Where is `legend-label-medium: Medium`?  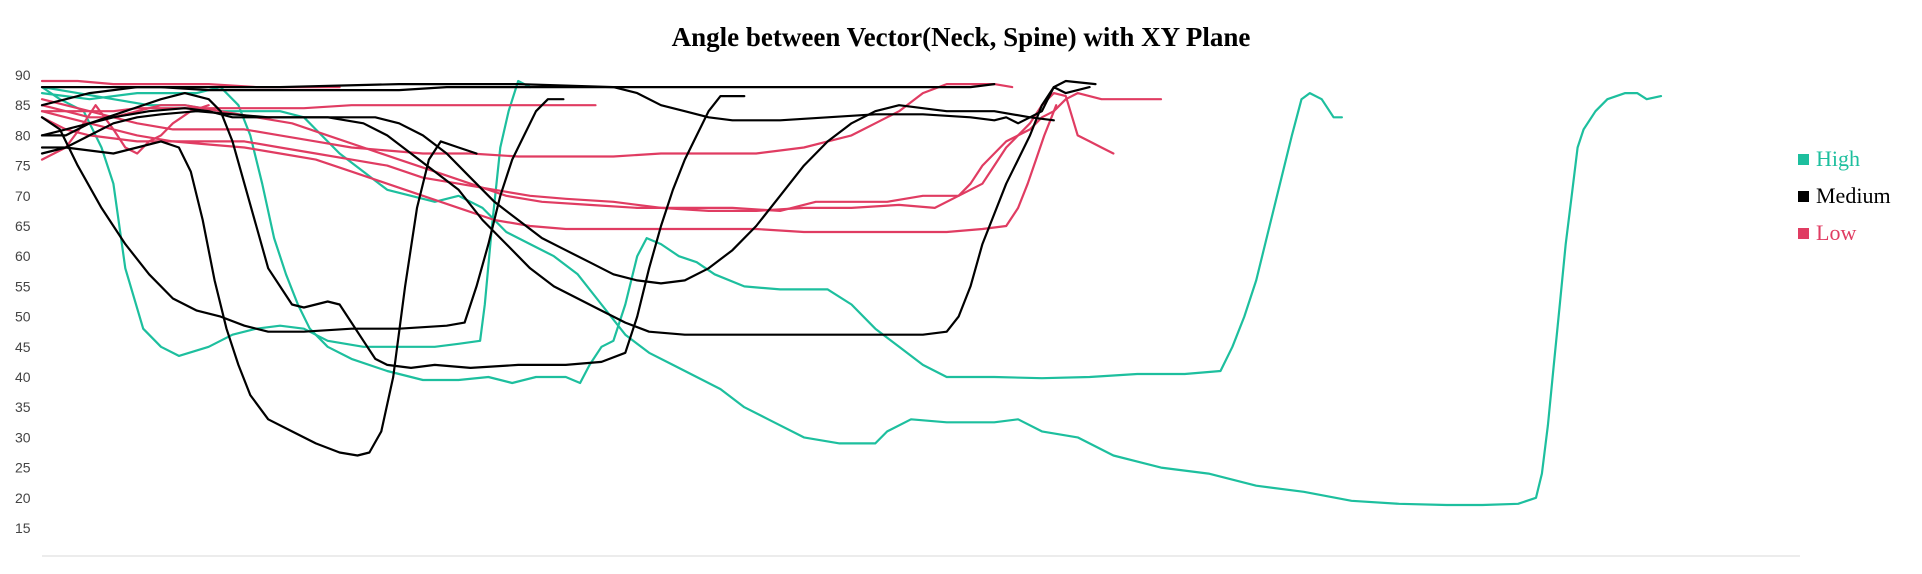
legend-label-medium: Medium is located at coordinates (1853, 195).